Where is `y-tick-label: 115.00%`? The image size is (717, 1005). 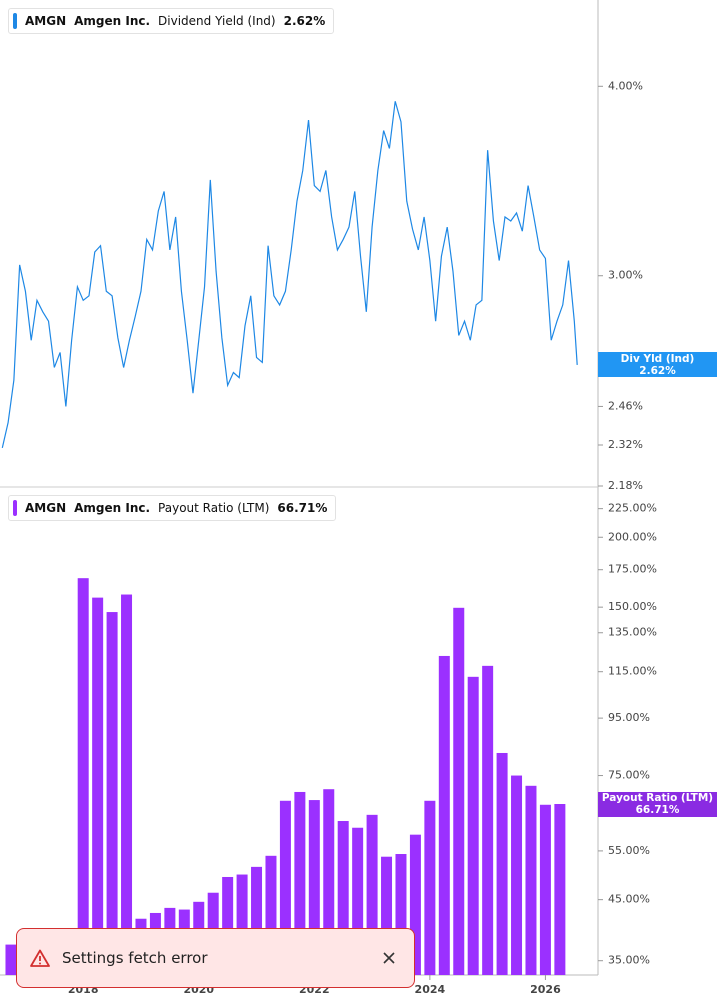 y-tick-label: 115.00% is located at coordinates (632, 671).